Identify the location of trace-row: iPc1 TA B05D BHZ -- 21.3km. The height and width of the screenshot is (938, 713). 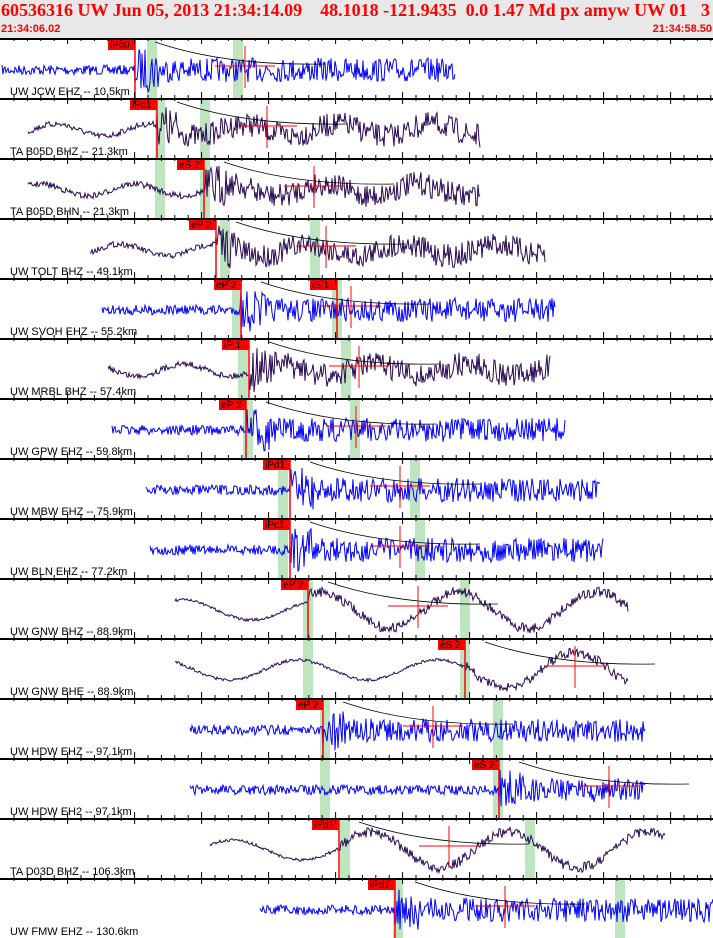
(245, 128).